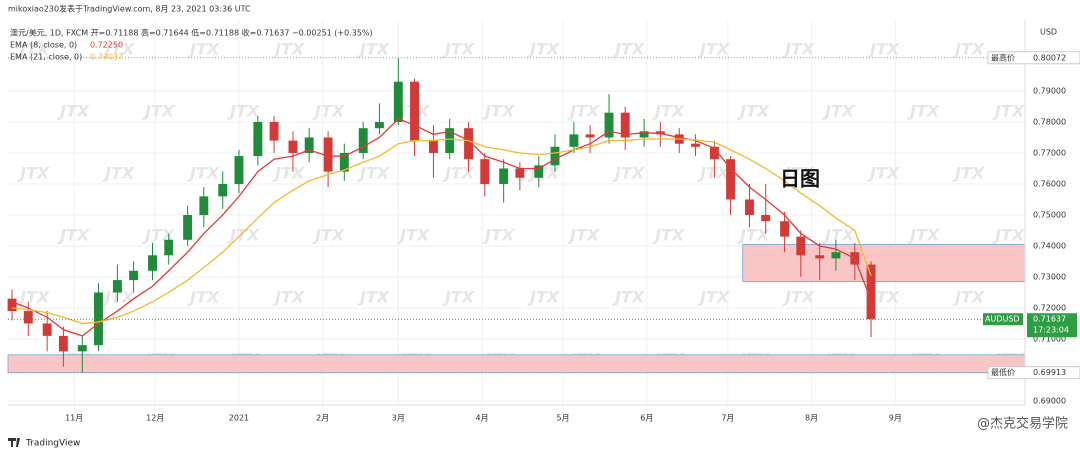 The image size is (1080, 456). I want to click on y-tick-label: 0.74000, so click(1049, 245).